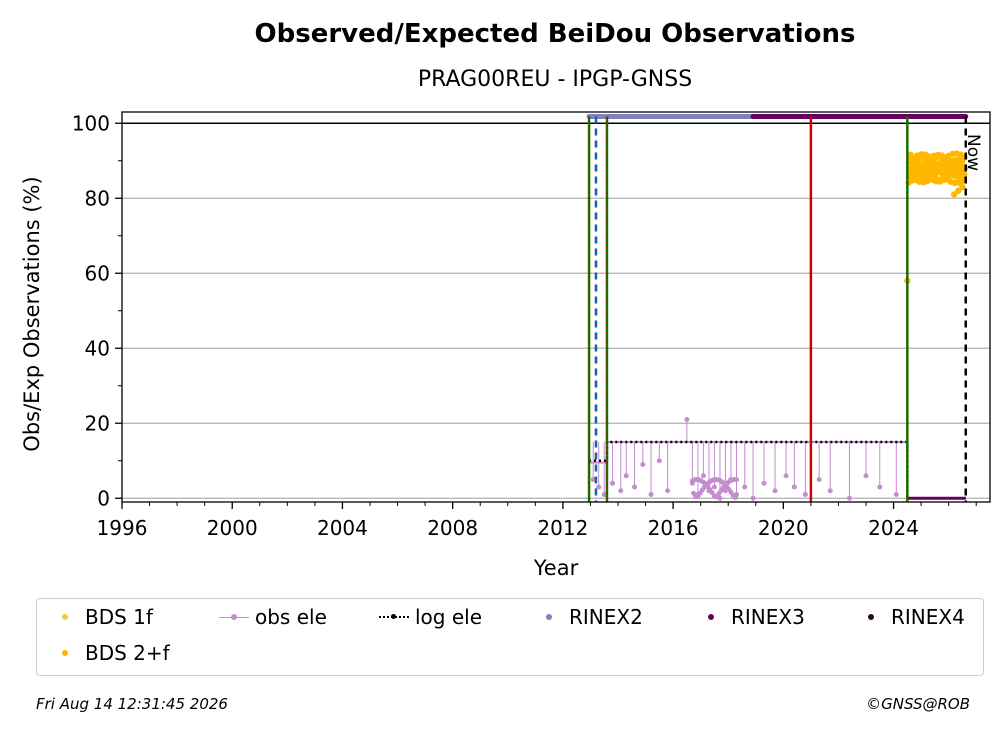 The image size is (1008, 734). I want to click on x-tick-label: 2024, so click(893, 528).